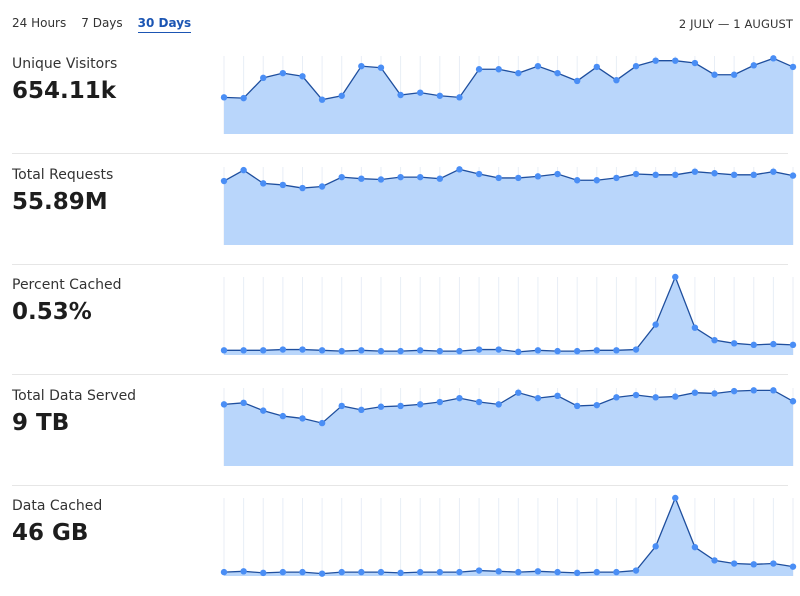 The width and height of the screenshot is (800, 596). I want to click on tab-24-hours: 24 Hours, so click(39, 23).